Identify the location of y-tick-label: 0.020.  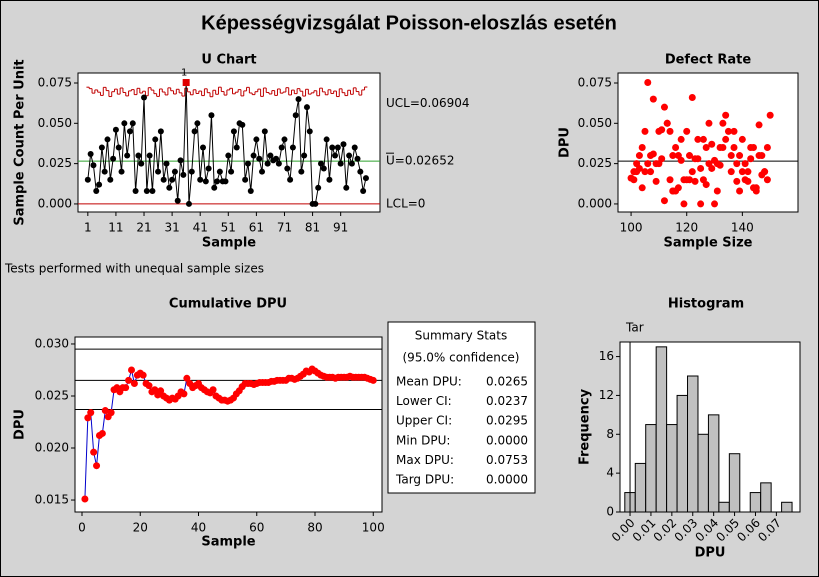
(52, 448).